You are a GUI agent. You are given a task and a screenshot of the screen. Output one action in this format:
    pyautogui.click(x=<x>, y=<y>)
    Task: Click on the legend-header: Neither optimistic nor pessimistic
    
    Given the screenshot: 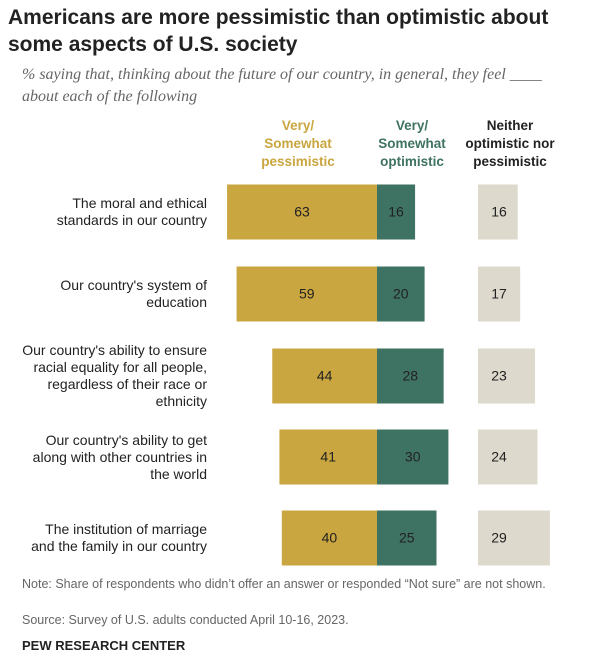 What is the action you would take?
    pyautogui.click(x=510, y=143)
    